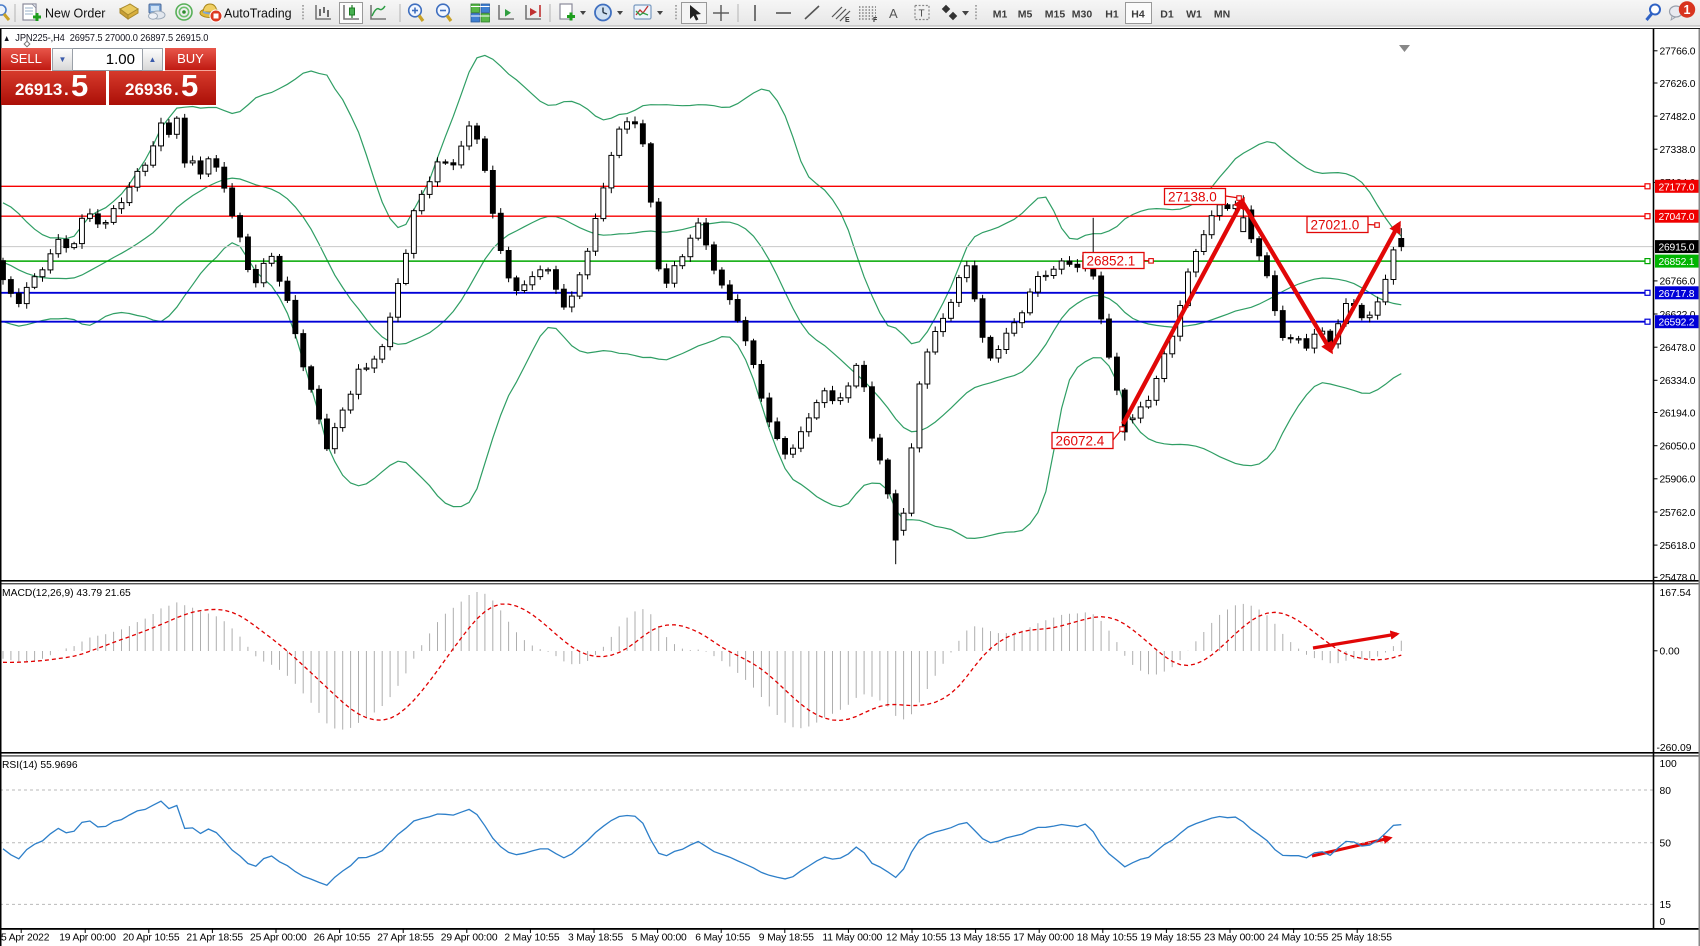 Image resolution: width=1700 pixels, height=946 pixels. What do you see at coordinates (1335, 225) in the screenshot?
I see `svg-text: 27021.0` at bounding box center [1335, 225].